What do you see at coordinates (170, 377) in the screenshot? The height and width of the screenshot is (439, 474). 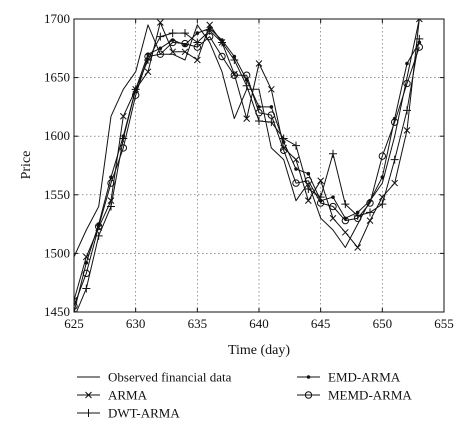 I see `legend-label: Observed financial data` at bounding box center [170, 377].